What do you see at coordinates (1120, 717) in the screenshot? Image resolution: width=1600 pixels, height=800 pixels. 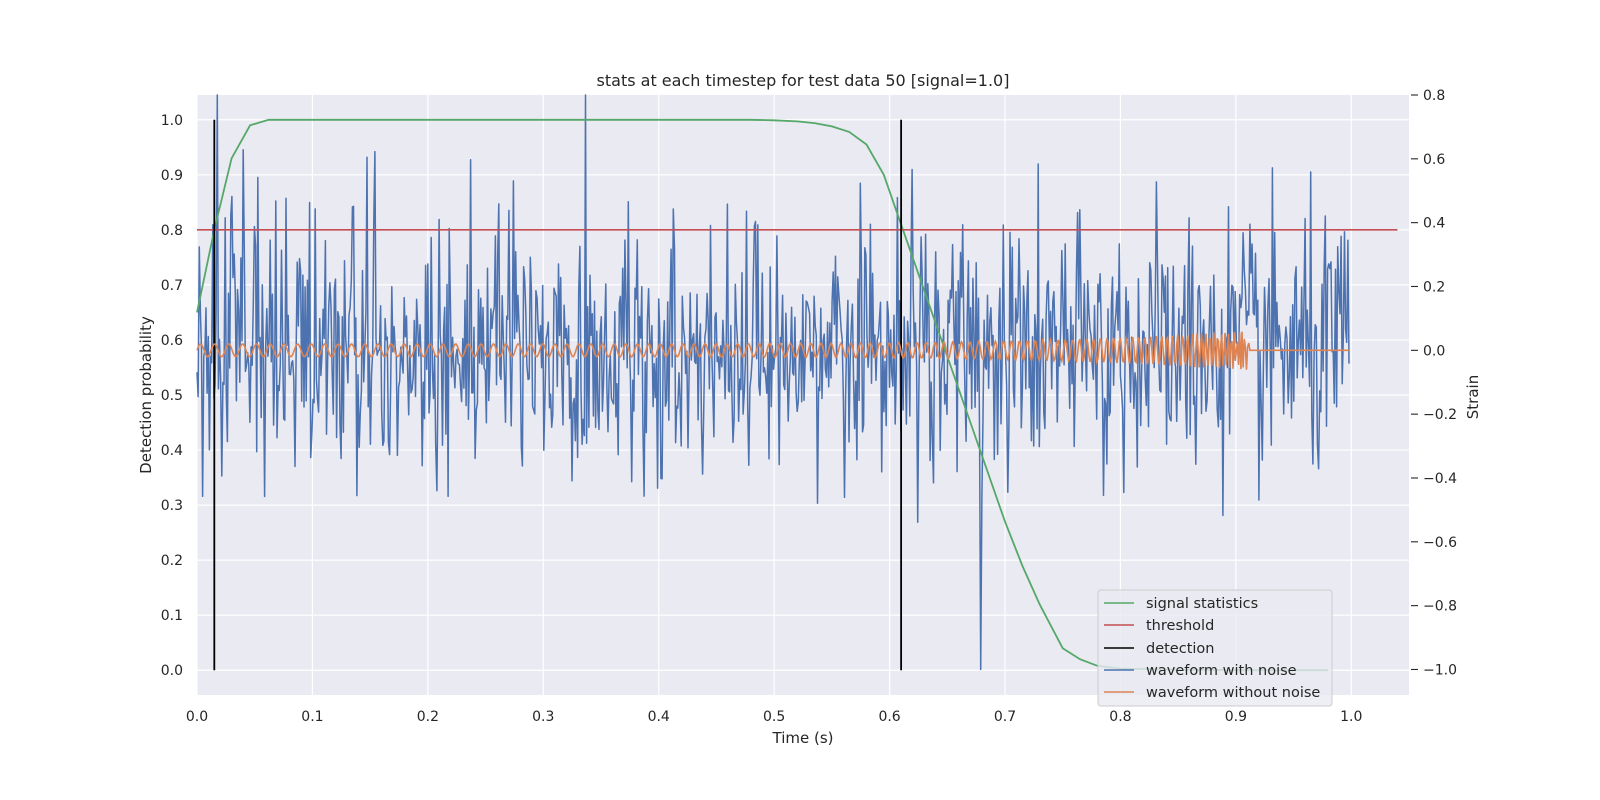 I see `x-tick-label: 0.8` at bounding box center [1120, 717].